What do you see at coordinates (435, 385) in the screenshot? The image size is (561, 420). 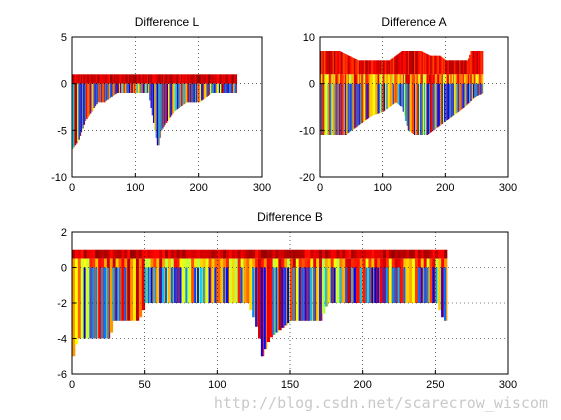 I see `x-tick-label: 250` at bounding box center [435, 385].